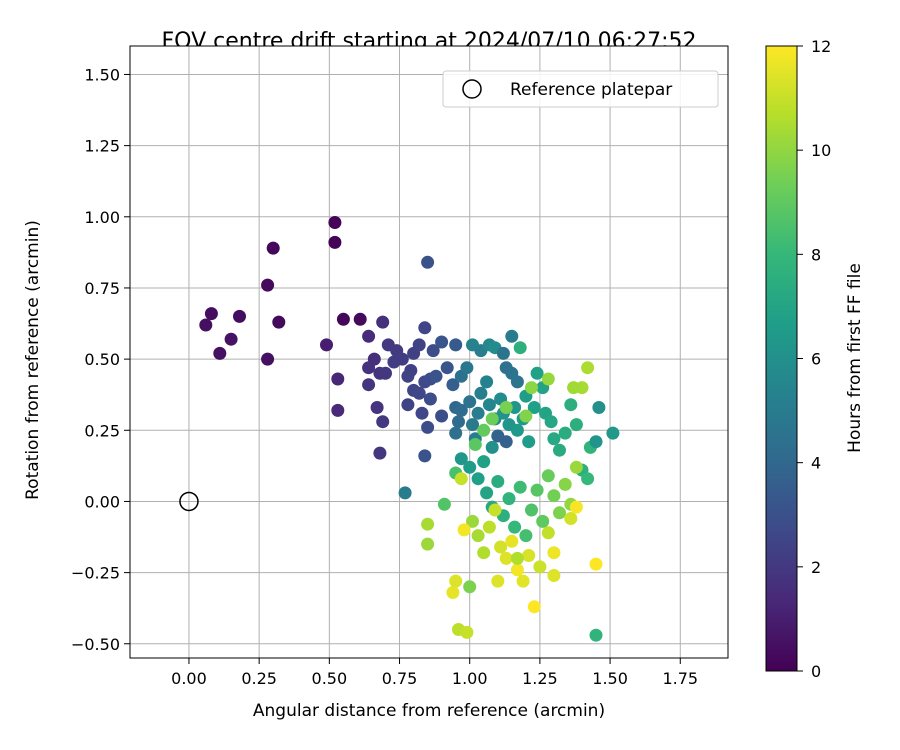 This screenshot has height=750, width=900. Describe the element at coordinates (102, 501) in the screenshot. I see `y-tick-label: 0.00` at that location.